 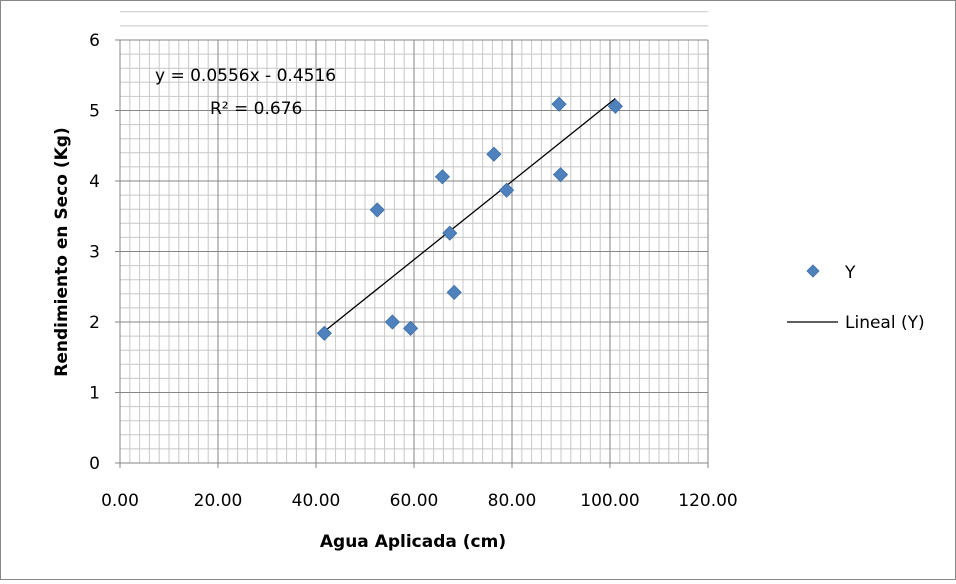 What do you see at coordinates (94, 394) in the screenshot?
I see `y-tick-label: 1` at bounding box center [94, 394].